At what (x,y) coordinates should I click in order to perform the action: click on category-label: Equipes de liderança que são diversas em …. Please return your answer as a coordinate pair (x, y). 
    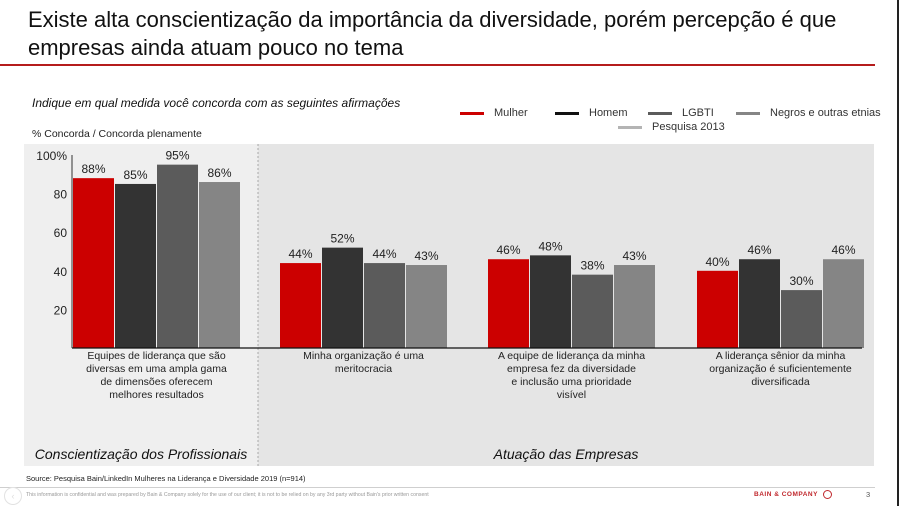
    Looking at the image, I should click on (156, 375).